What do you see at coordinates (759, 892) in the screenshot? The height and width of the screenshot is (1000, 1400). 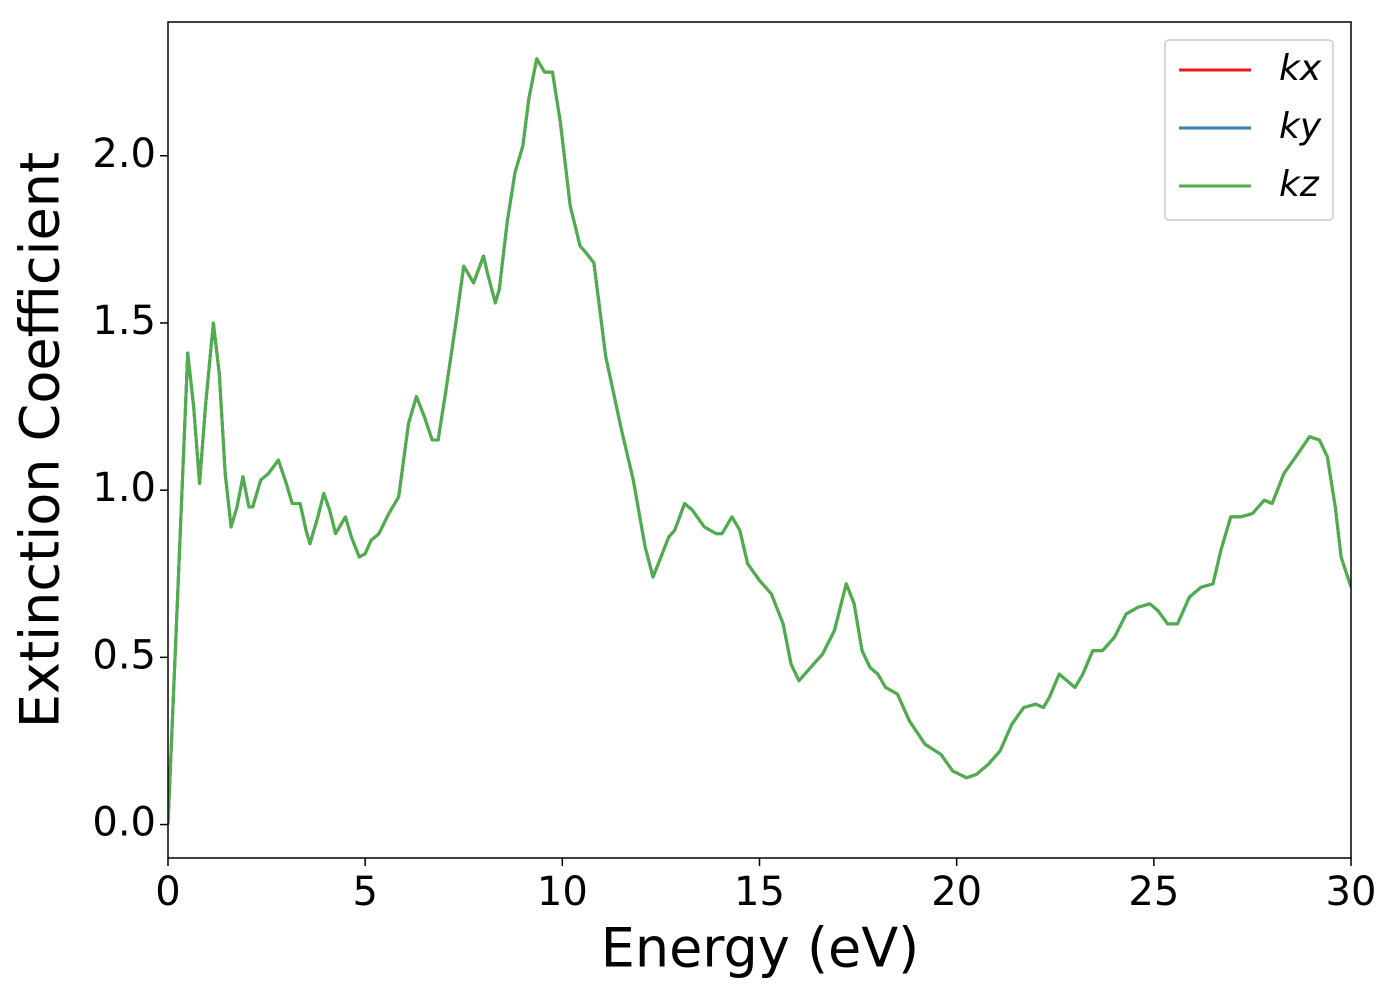 I see `x-tick-label: 15` at bounding box center [759, 892].